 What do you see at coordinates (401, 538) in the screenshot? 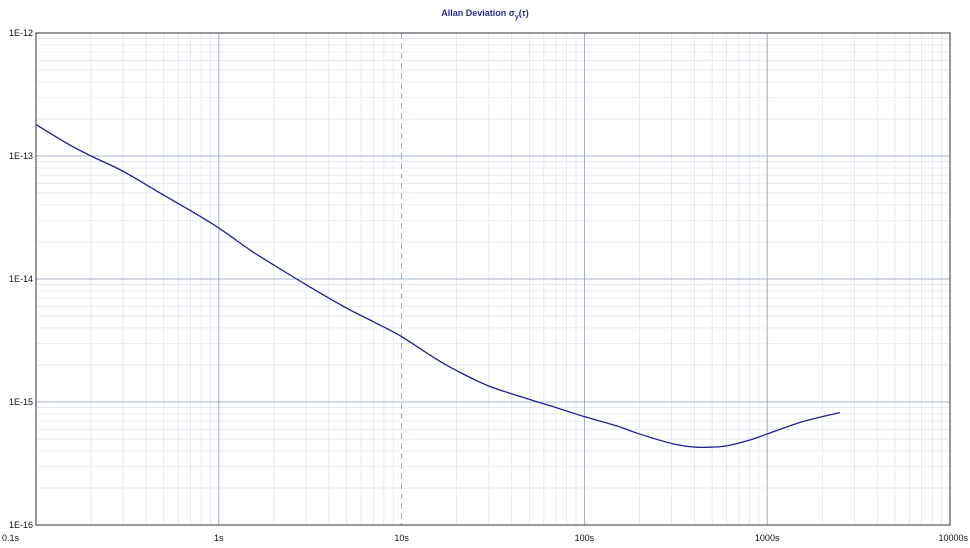
I see `x-tick-label: 10s` at bounding box center [401, 538].